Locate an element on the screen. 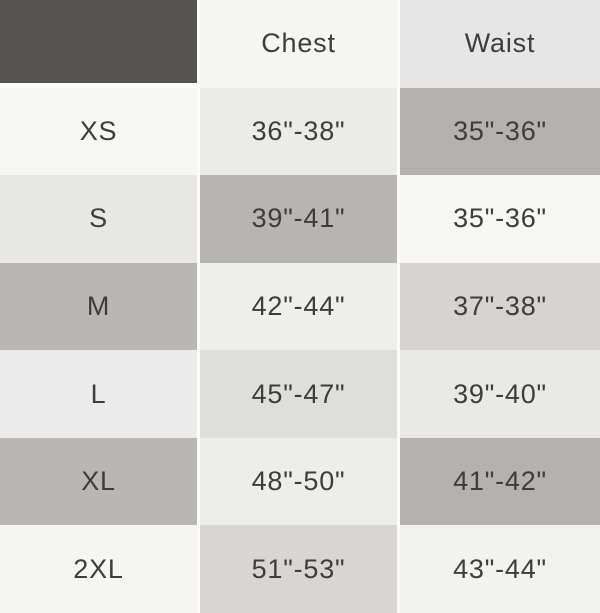  size-label-cell: L is located at coordinates (98, 394).